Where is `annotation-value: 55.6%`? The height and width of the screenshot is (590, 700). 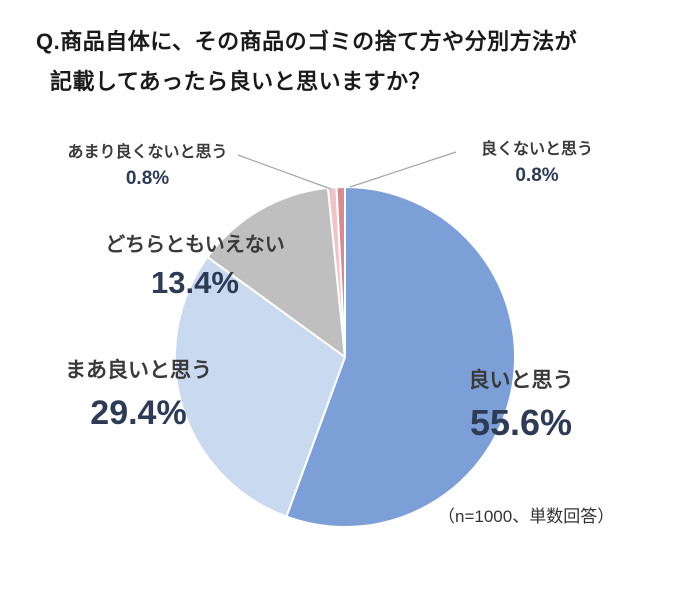
annotation-value: 55.6% is located at coordinates (521, 422).